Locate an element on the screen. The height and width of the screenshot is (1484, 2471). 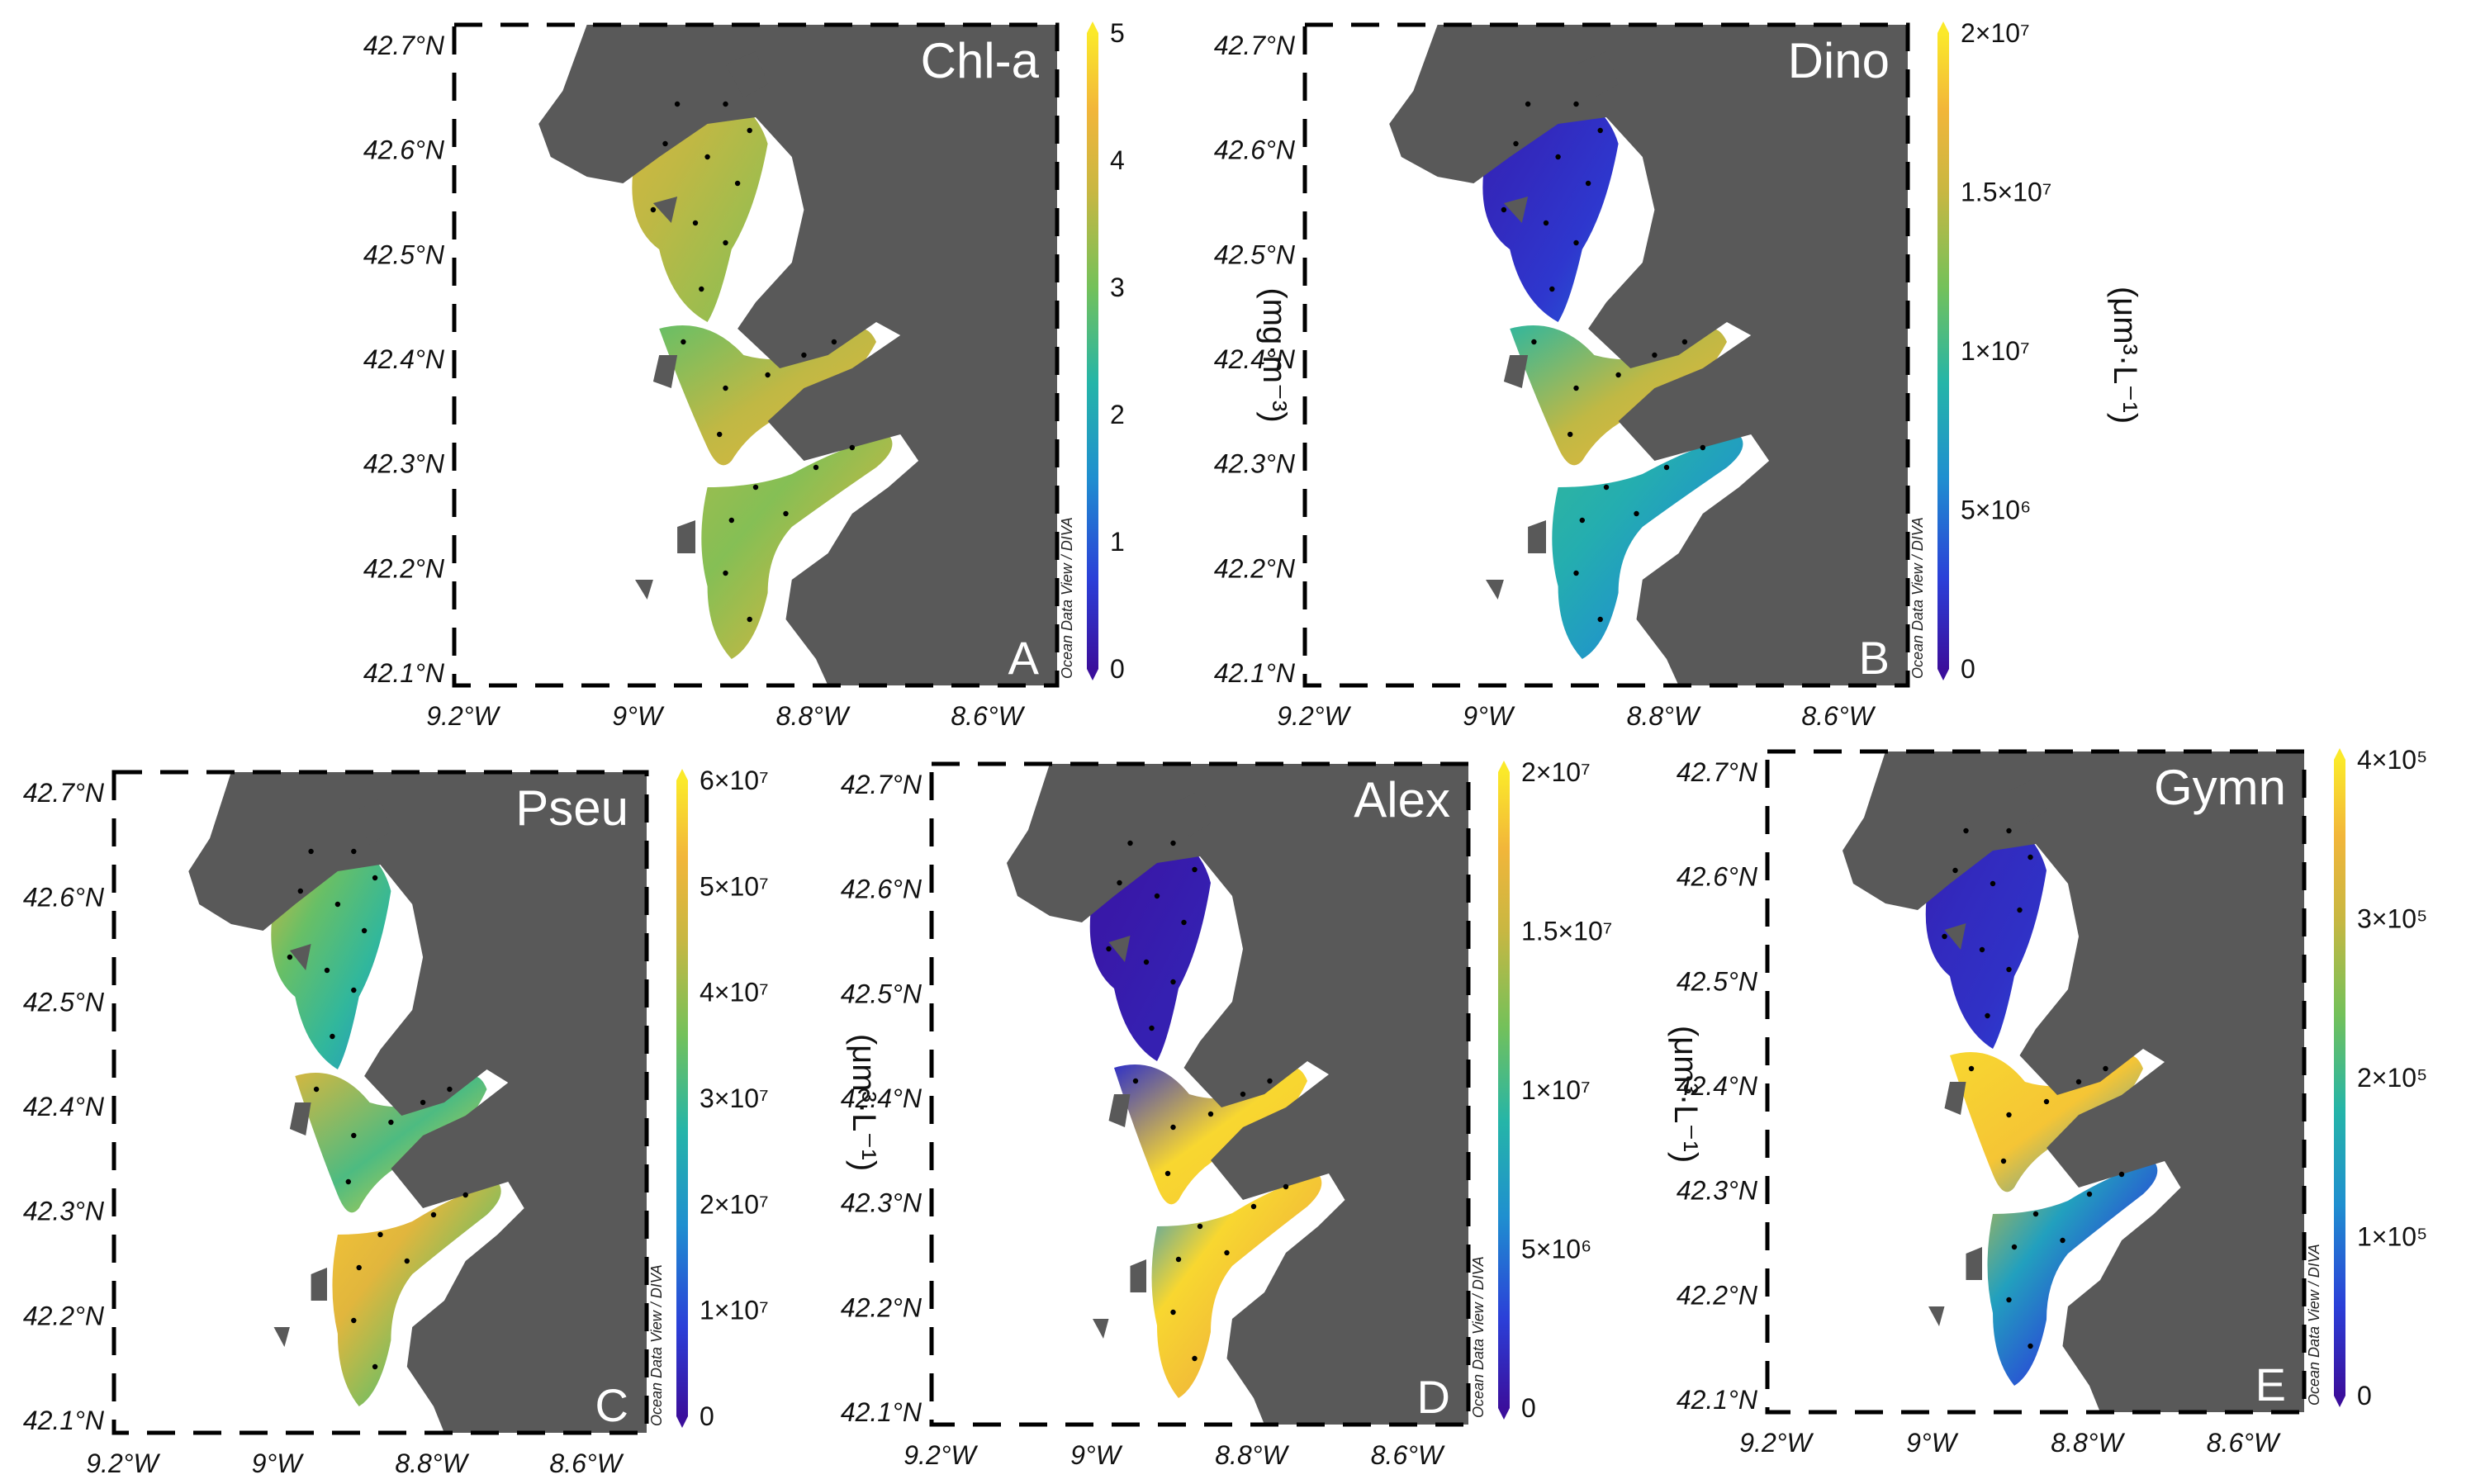
colorbar-max-arrow is located at coordinates (1092, 27).